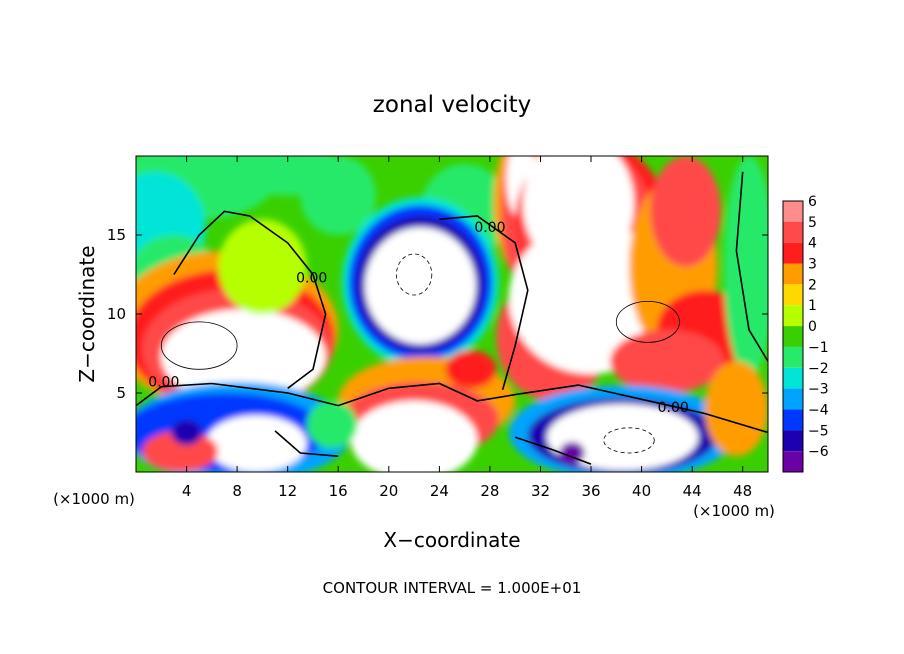 The image size is (904, 654). Describe the element at coordinates (452, 105) in the screenshot. I see `chart-title: zonal velocity` at that location.